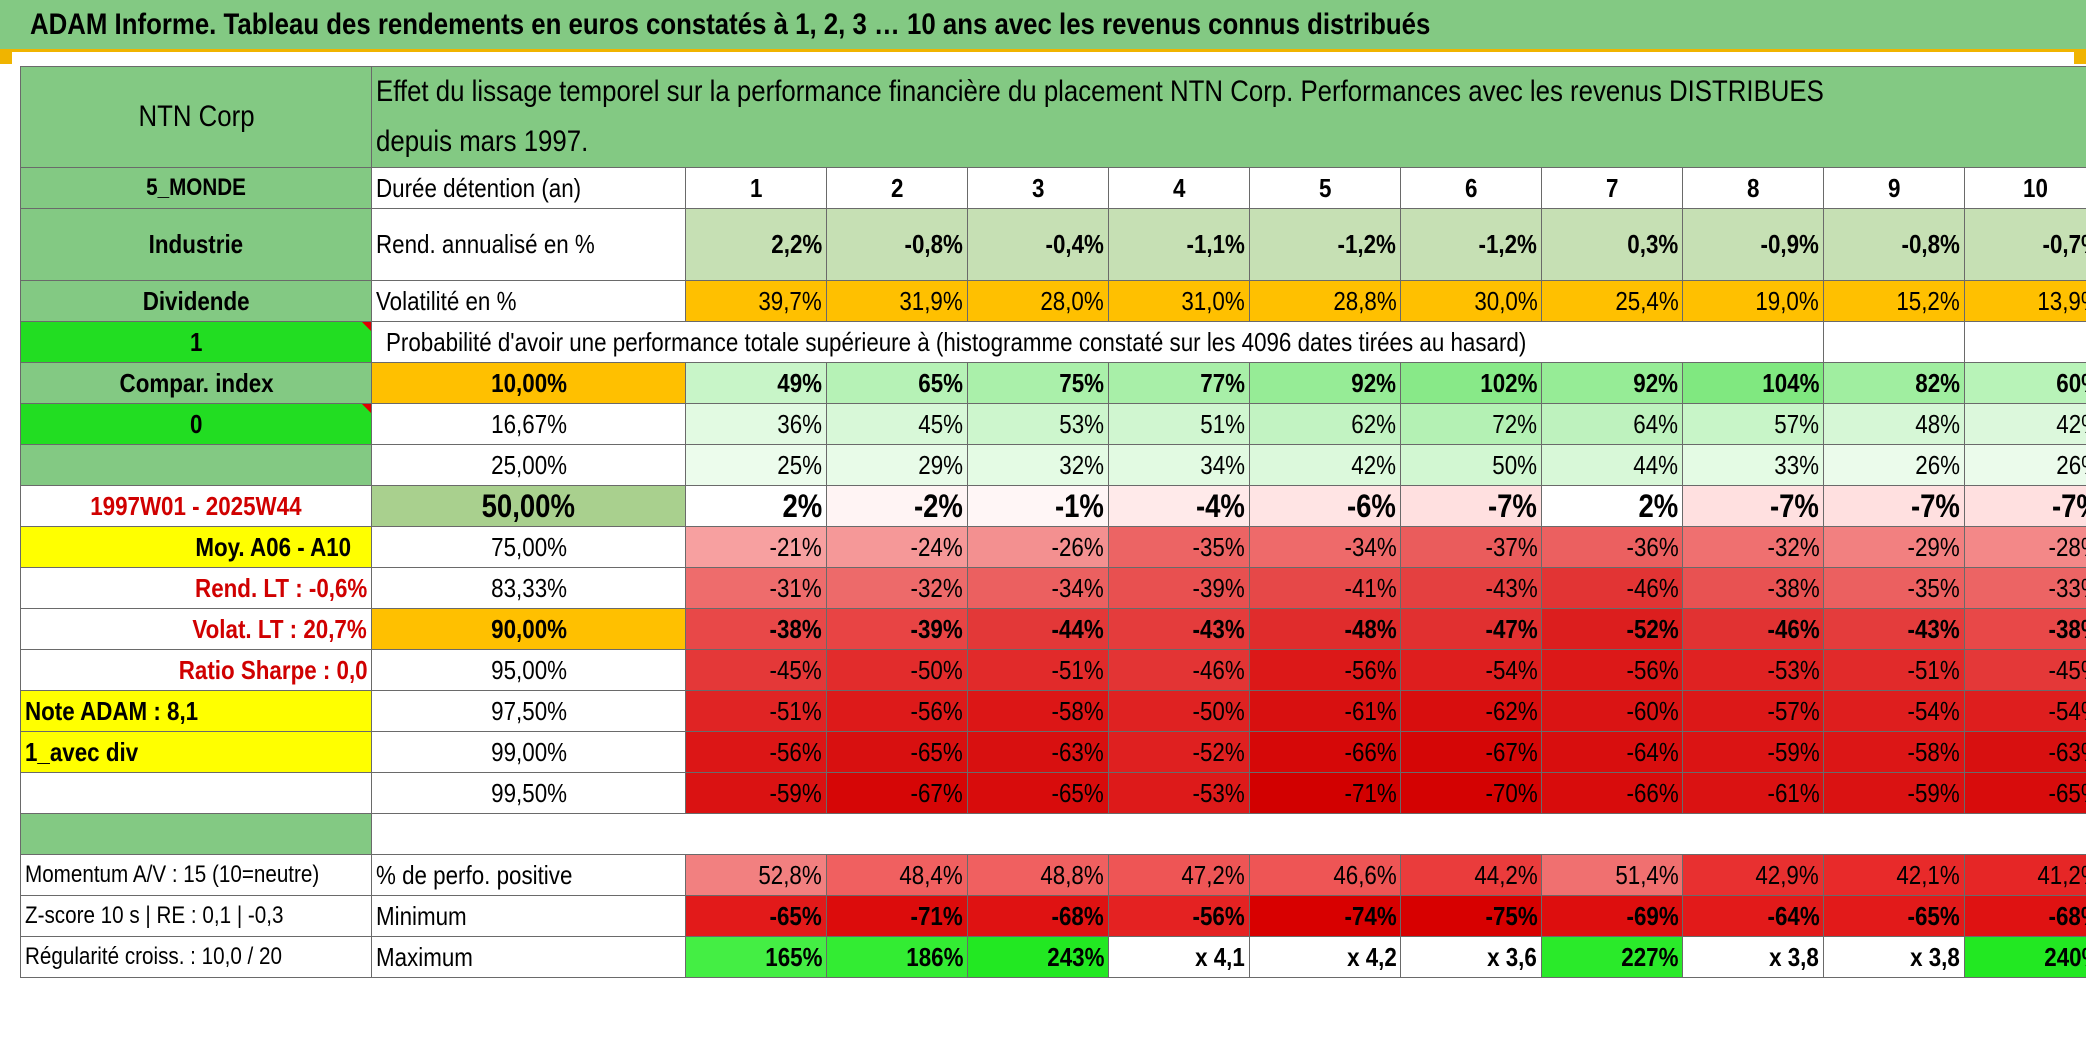 Image resolution: width=2086 pixels, height=1044 pixels. What do you see at coordinates (1797, 423) in the screenshot?
I see `probability-cell-text: 57%` at bounding box center [1797, 423].